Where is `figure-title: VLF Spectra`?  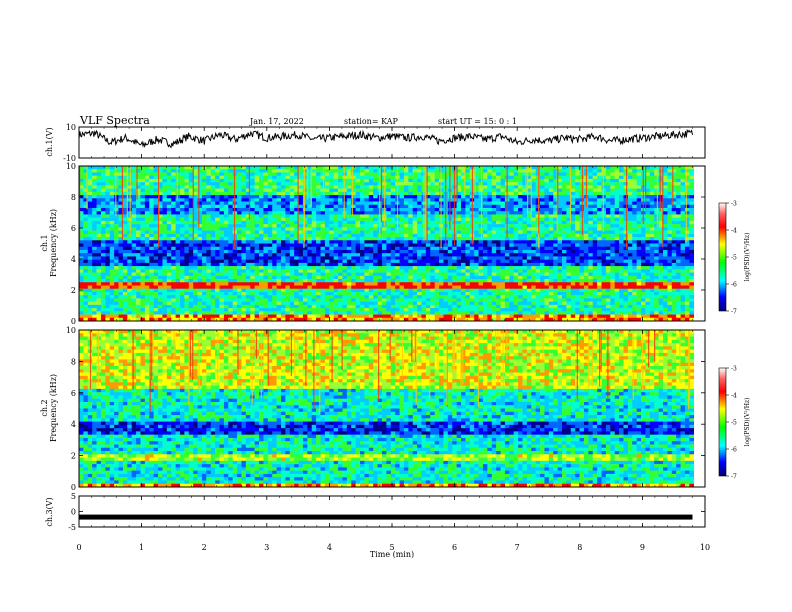
figure-title: VLF Spectra is located at coordinates (114, 120).